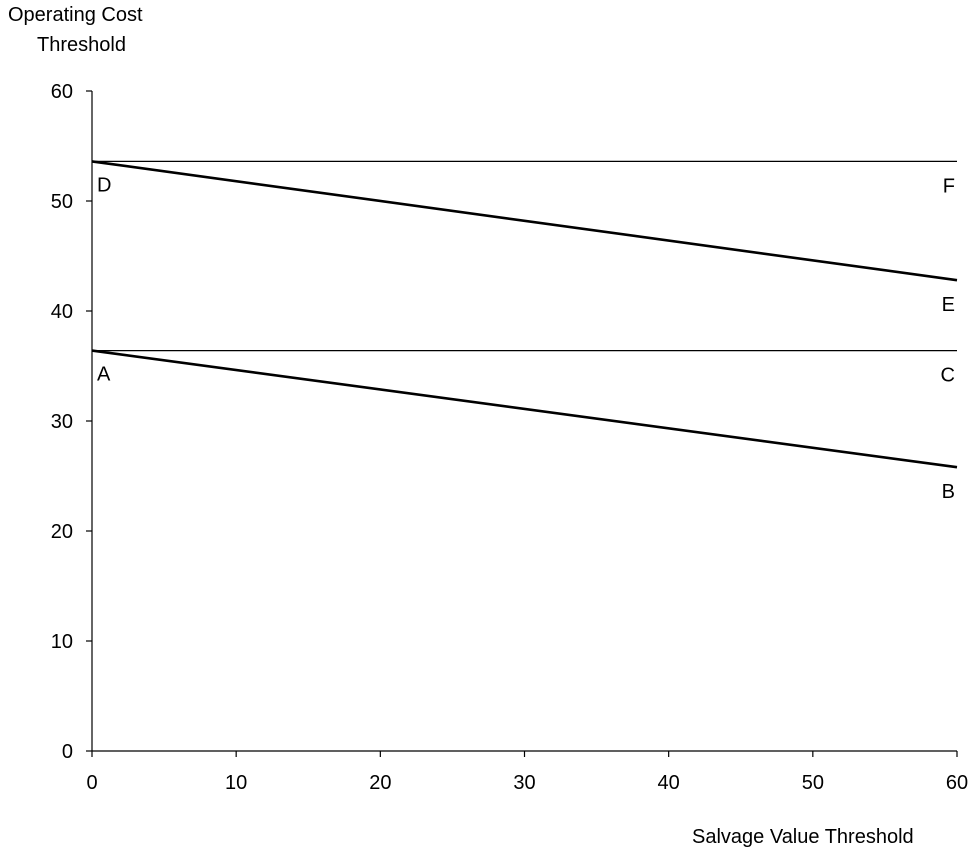 The height and width of the screenshot is (856, 975). Describe the element at coordinates (948, 492) in the screenshot. I see `point-label-b: B` at that location.